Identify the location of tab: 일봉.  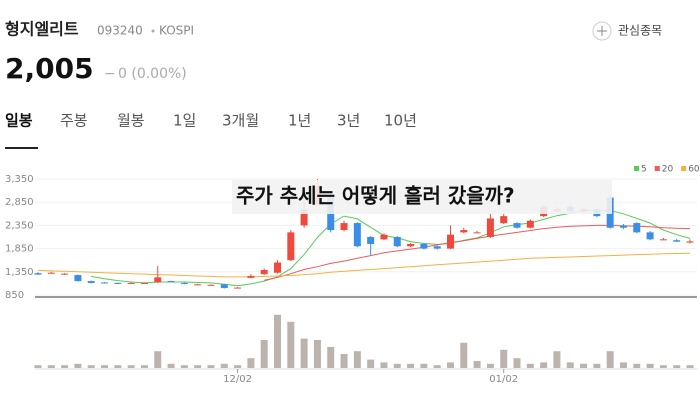
(19, 121).